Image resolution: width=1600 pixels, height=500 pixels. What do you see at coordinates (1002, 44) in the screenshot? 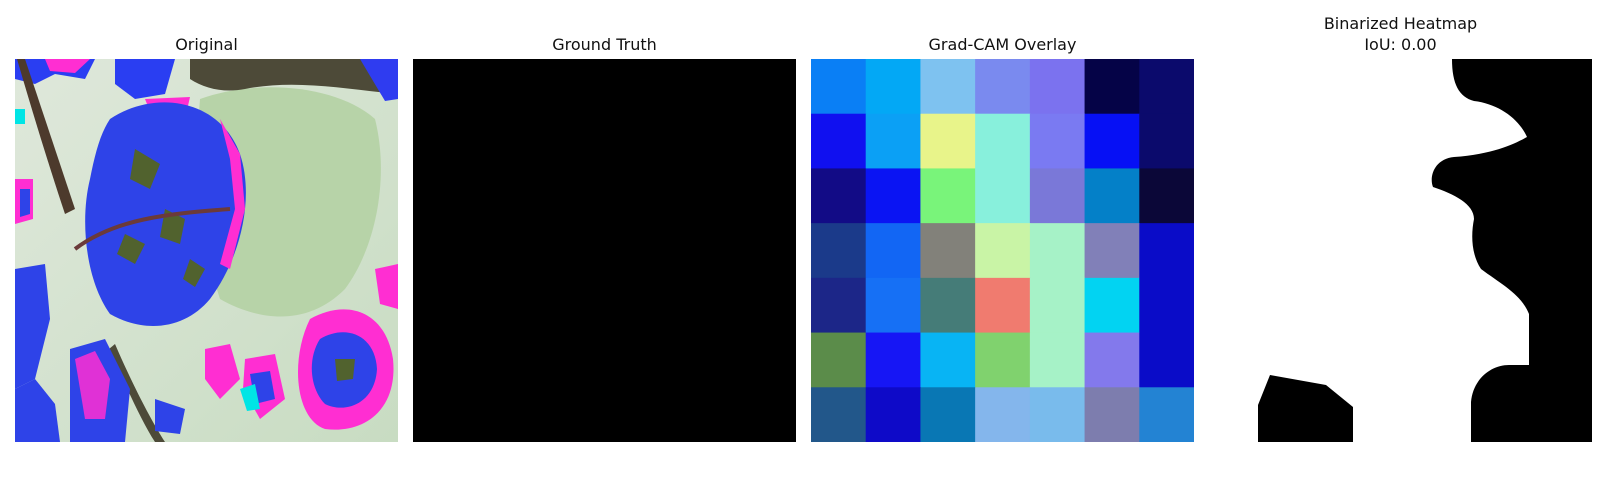
I see `gradcam-title: Grad-CAM Overlay` at bounding box center [1002, 44].